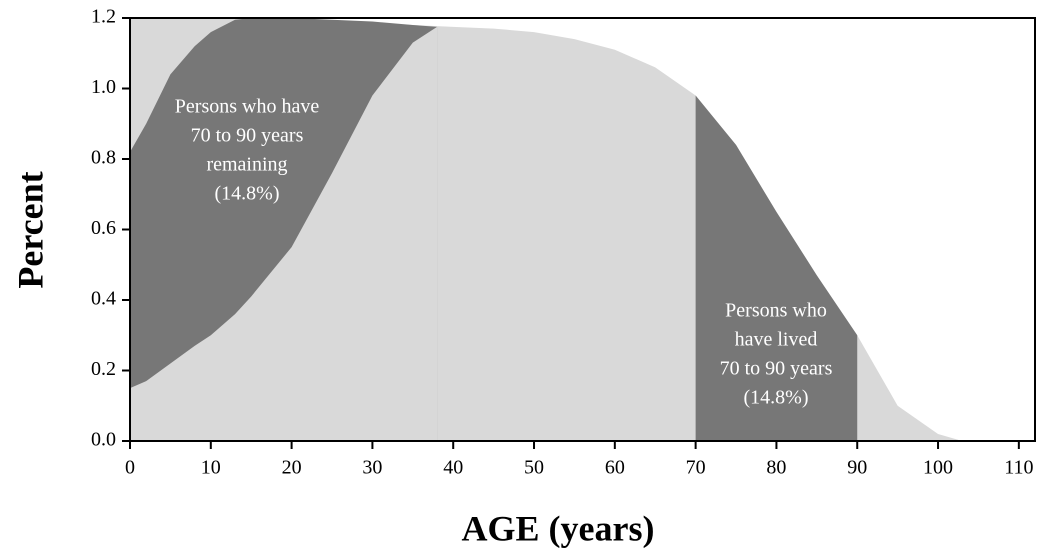 This screenshot has width=1038, height=557. What do you see at coordinates (247, 107) in the screenshot?
I see `annotation: Persons who have` at bounding box center [247, 107].